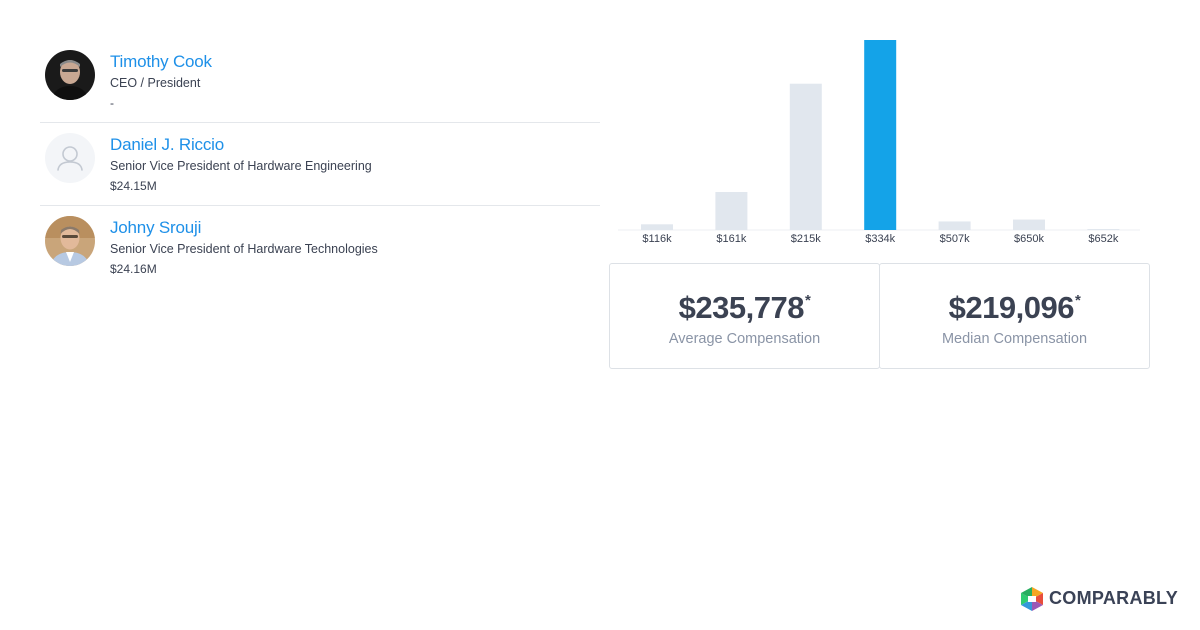 Image resolution: width=1200 pixels, height=630 pixels. I want to click on histogram-svg: $116k $161k $215k $334k $507k $650k $652k, so click(879, 142).